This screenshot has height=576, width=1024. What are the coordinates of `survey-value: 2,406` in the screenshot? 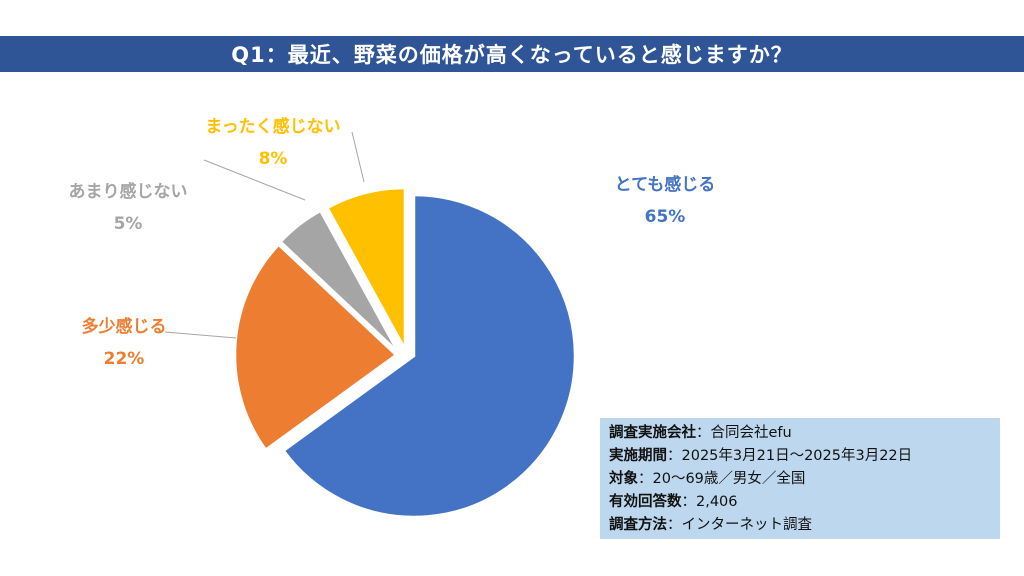 It's located at (717, 502).